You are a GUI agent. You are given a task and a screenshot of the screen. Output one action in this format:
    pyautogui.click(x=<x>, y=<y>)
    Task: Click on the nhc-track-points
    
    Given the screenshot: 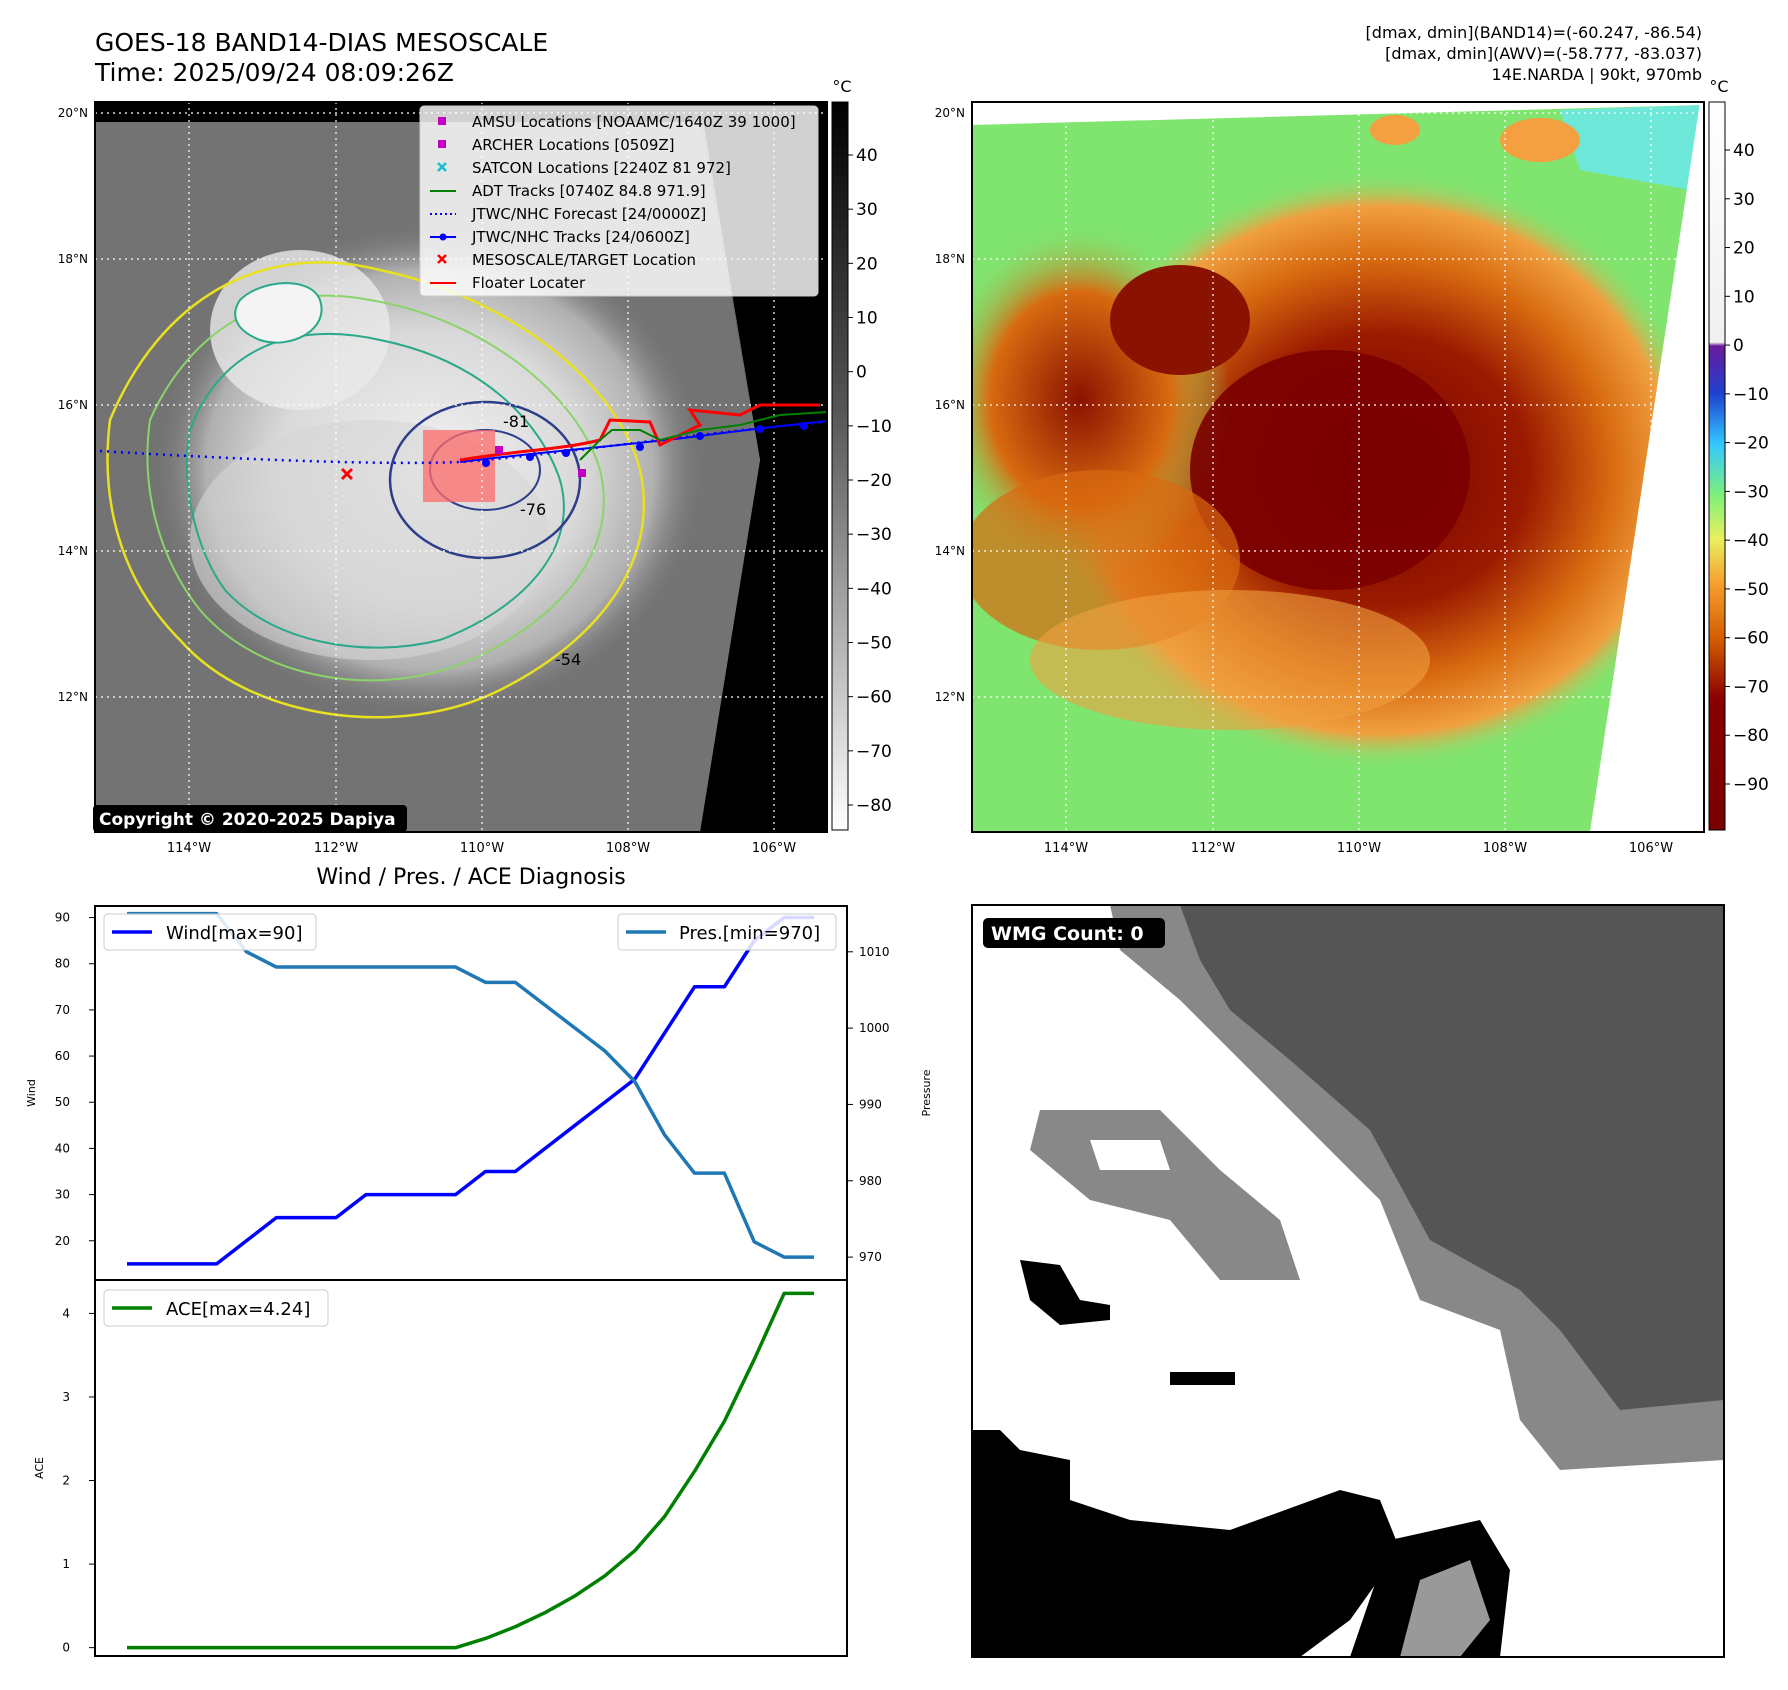 What is the action you would take?
    pyautogui.click(x=645, y=444)
    